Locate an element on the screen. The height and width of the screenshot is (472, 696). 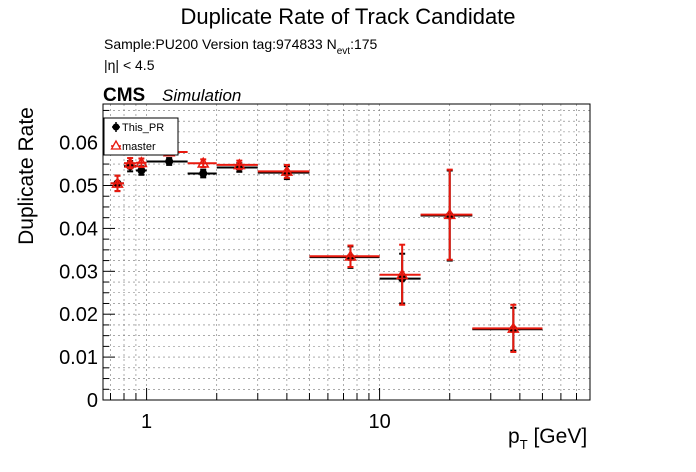
sample-info-main: Sample:PU200 Version tag:974833 N is located at coordinates (220, 44).